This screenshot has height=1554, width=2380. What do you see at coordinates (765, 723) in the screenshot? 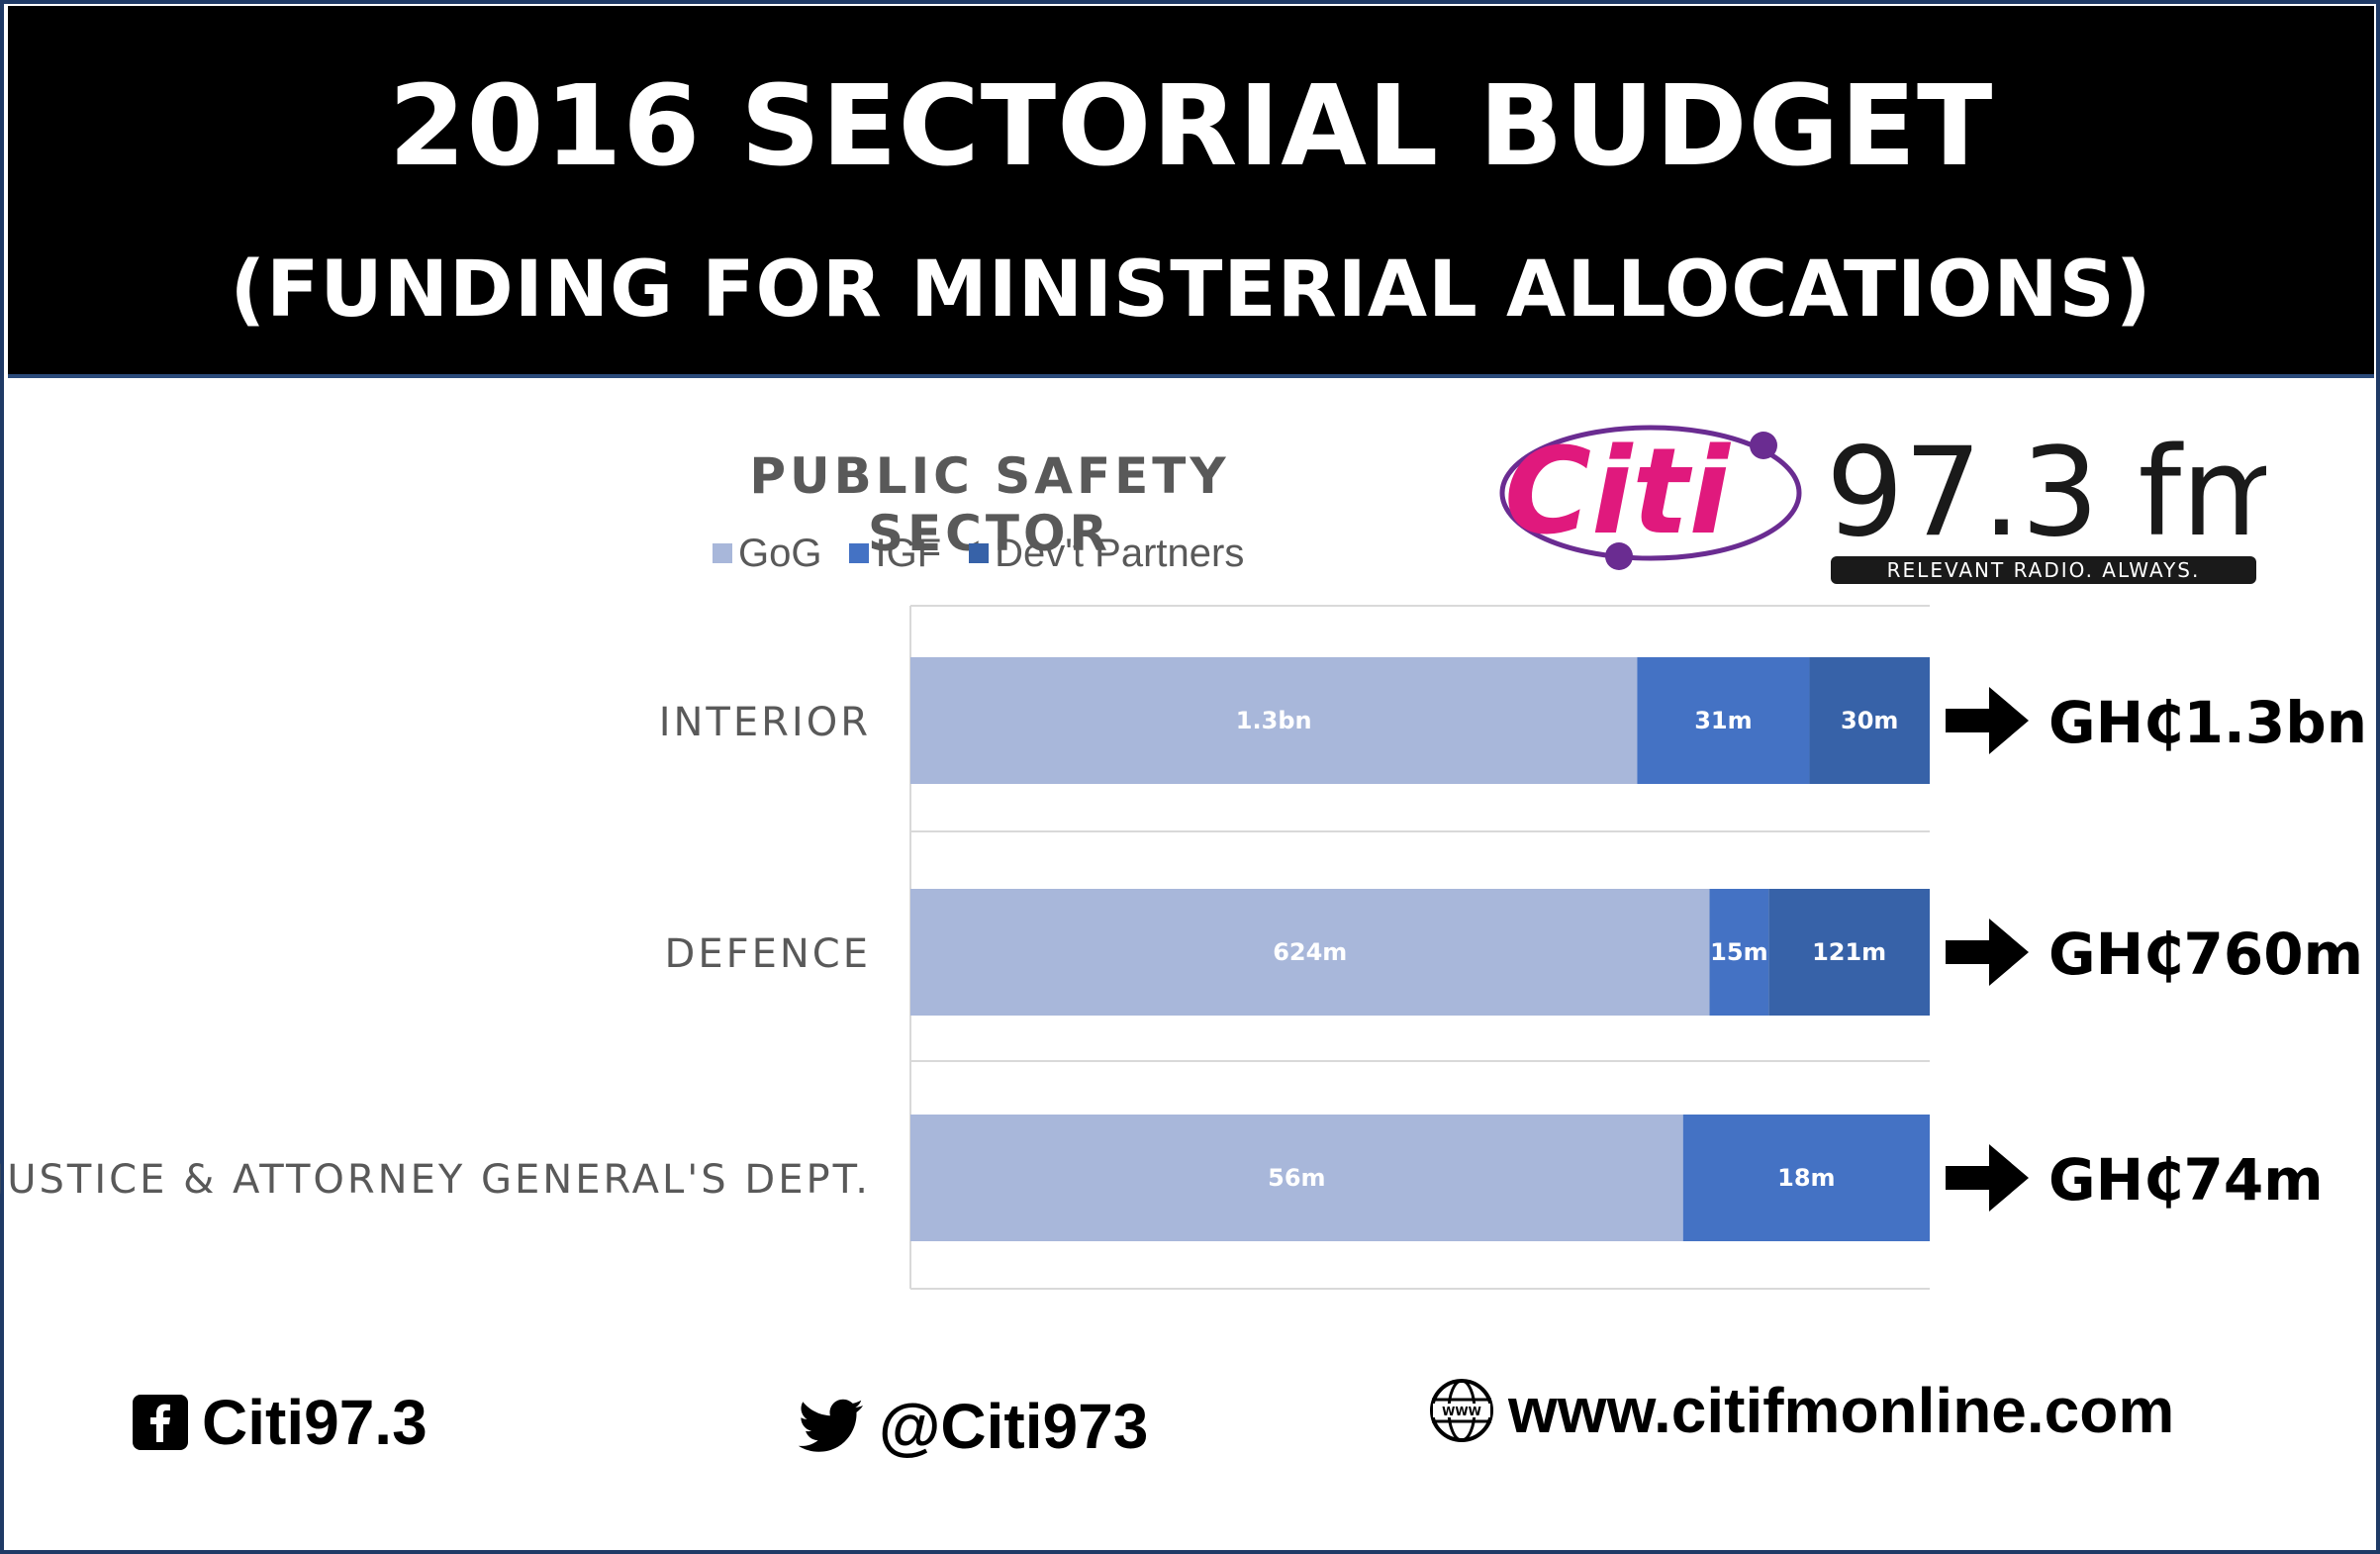
I see `category-label: INTERIOR` at bounding box center [765, 723].